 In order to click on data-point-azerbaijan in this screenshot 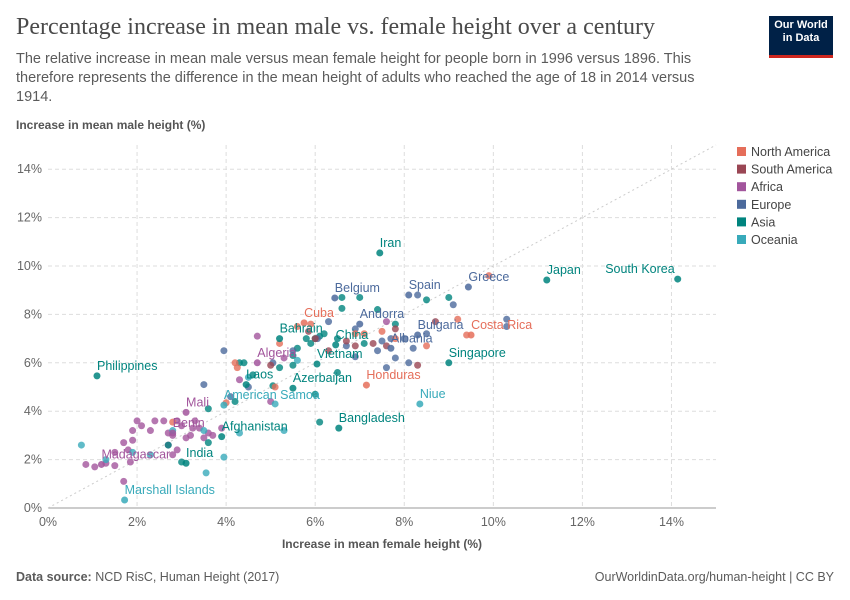, I will do `click(293, 388)`.